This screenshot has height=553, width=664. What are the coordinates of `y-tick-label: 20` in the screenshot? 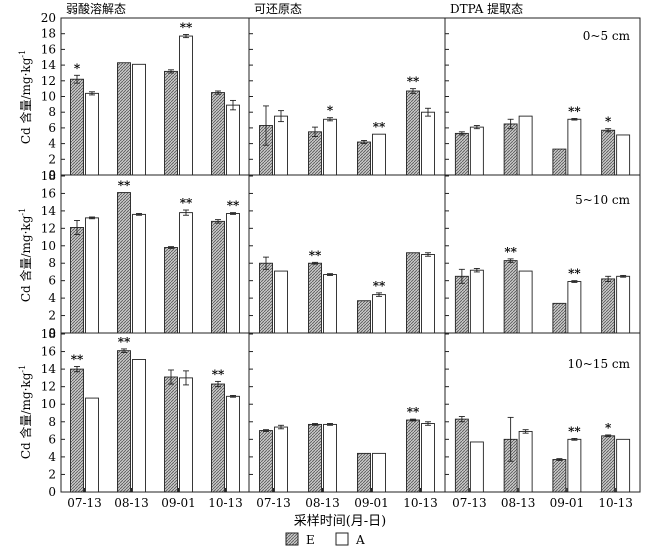 It's located at (48, 18).